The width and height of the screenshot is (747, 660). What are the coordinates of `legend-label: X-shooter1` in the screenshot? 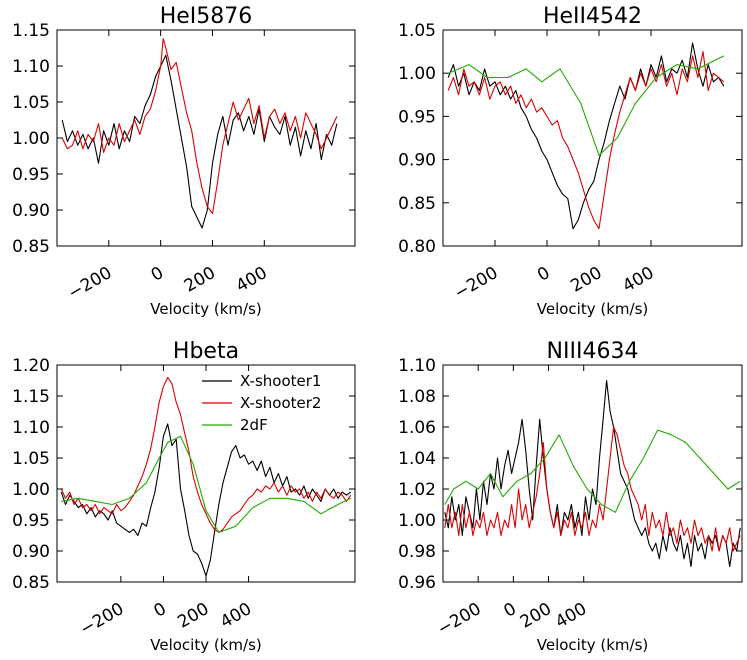 It's located at (280, 381).